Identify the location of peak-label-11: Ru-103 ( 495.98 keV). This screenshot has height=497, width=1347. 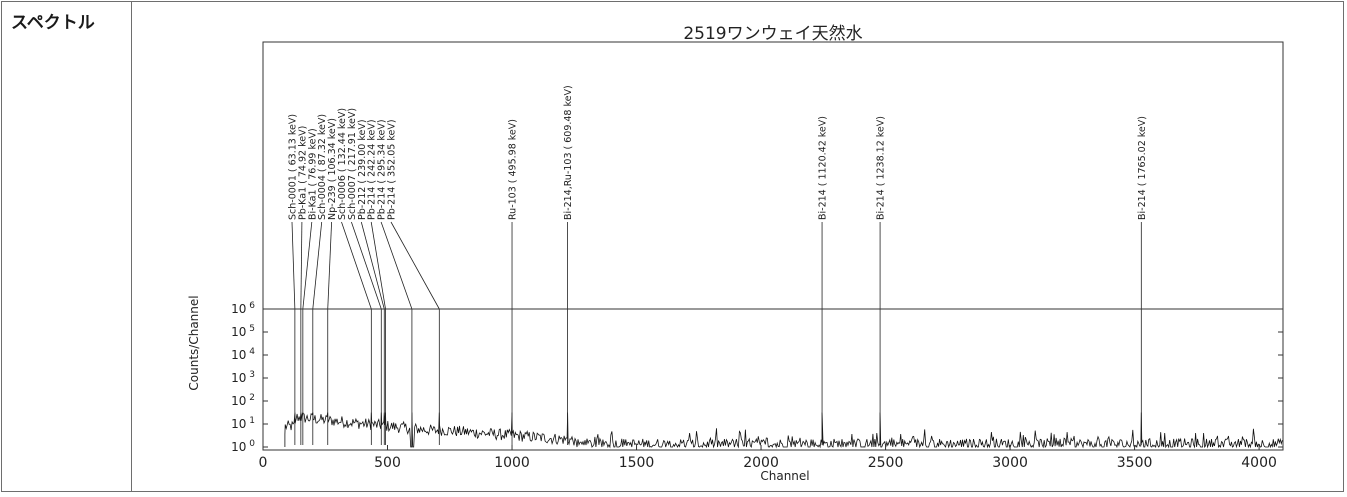
(513, 169).